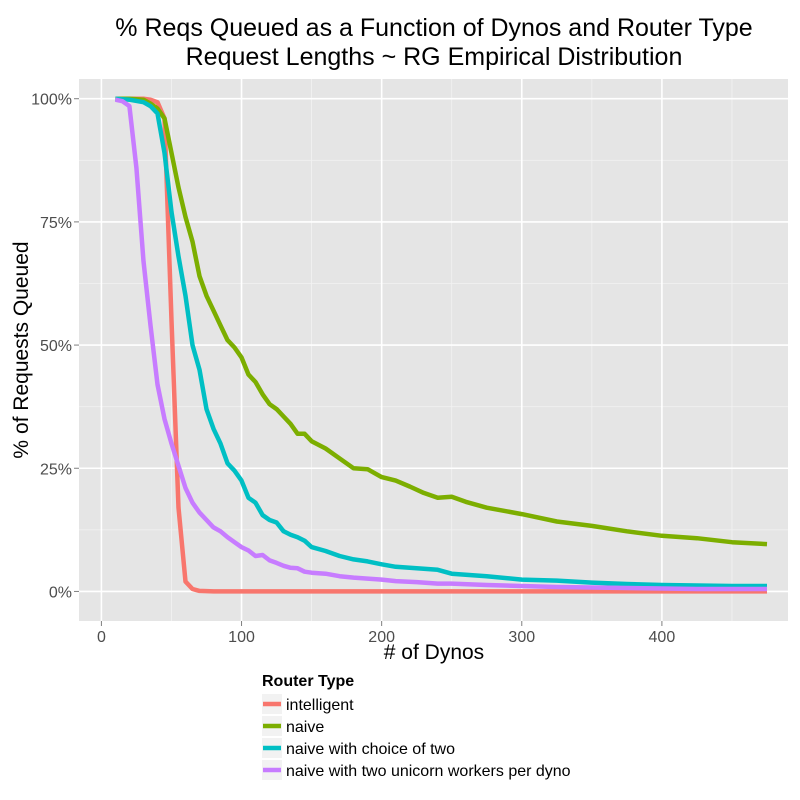  What do you see at coordinates (370, 749) in the screenshot?
I see `legend-label: naive with choice of two` at bounding box center [370, 749].